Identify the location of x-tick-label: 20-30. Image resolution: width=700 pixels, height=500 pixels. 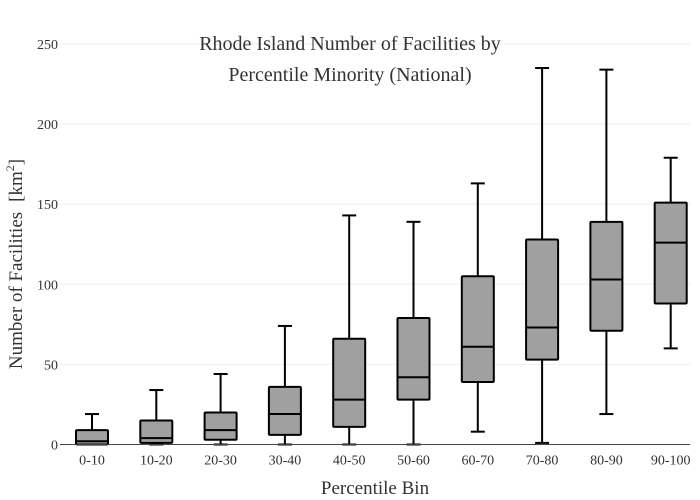
(220, 461).